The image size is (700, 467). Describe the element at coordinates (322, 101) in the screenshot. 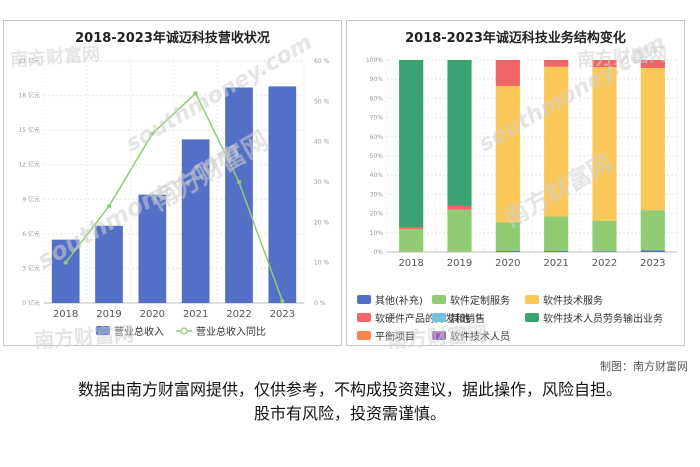

I see `y2-tick-label: 50 %` at that location.